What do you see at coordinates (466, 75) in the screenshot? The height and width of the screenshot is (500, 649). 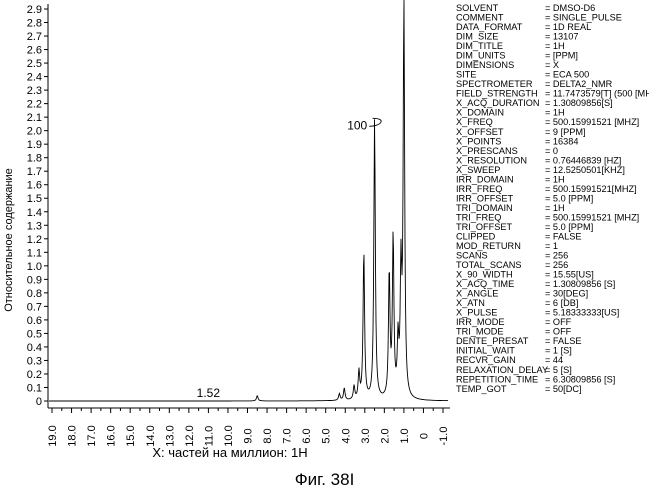 I see `param-name: SITE` at bounding box center [466, 75].